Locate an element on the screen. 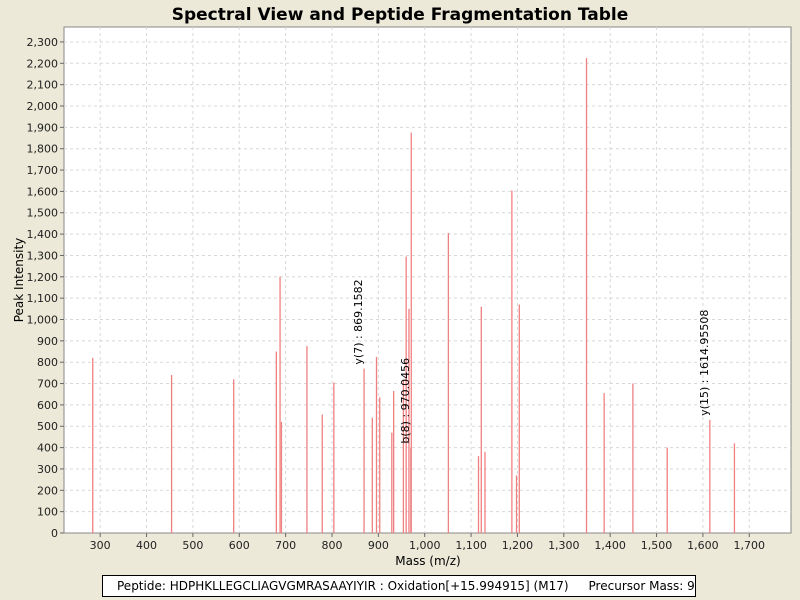 This screenshot has width=800, height=600. y-tick-label: 1,700 is located at coordinates (43, 170).